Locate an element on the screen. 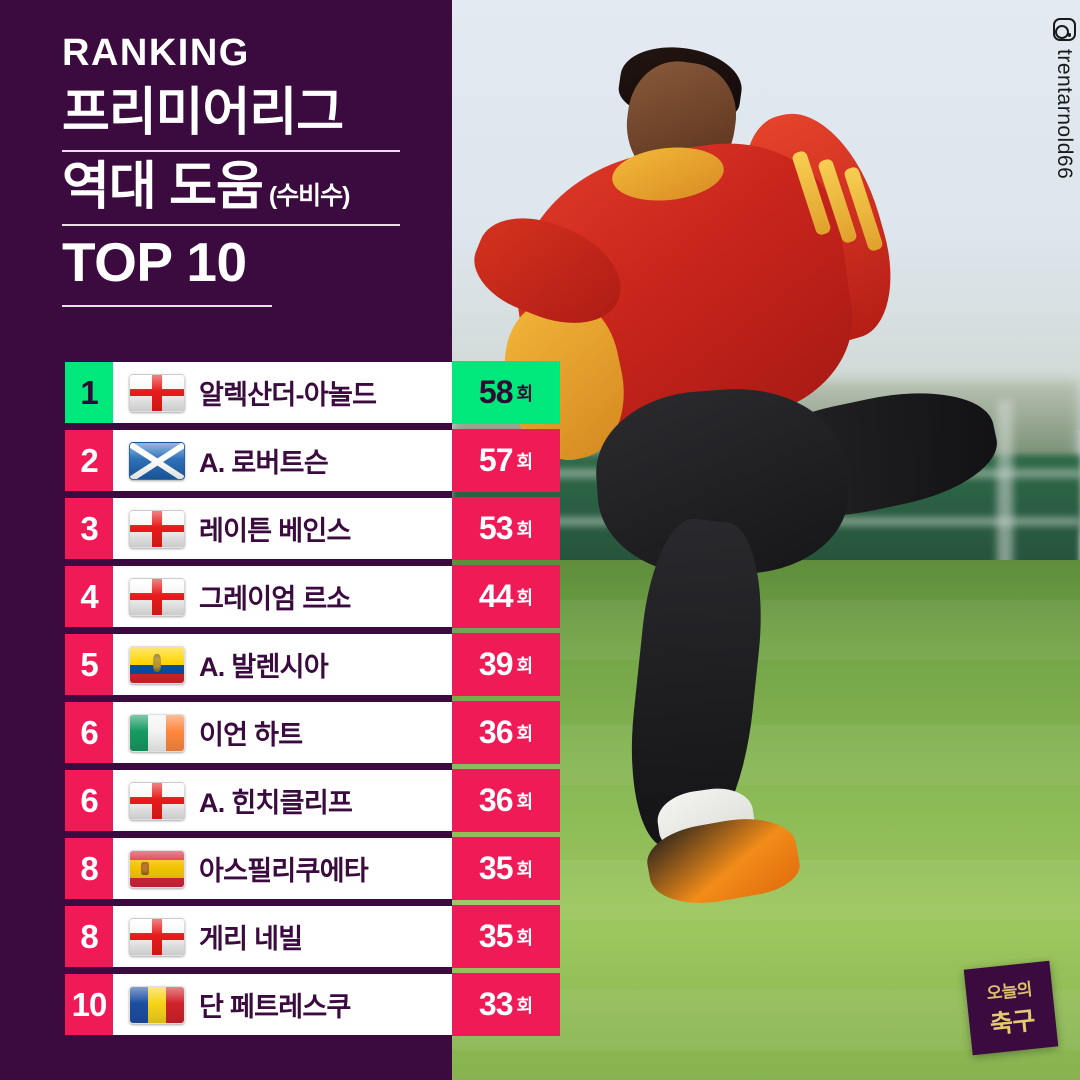 The image size is (1080, 1080). flag-ireland is located at coordinates (157, 732).